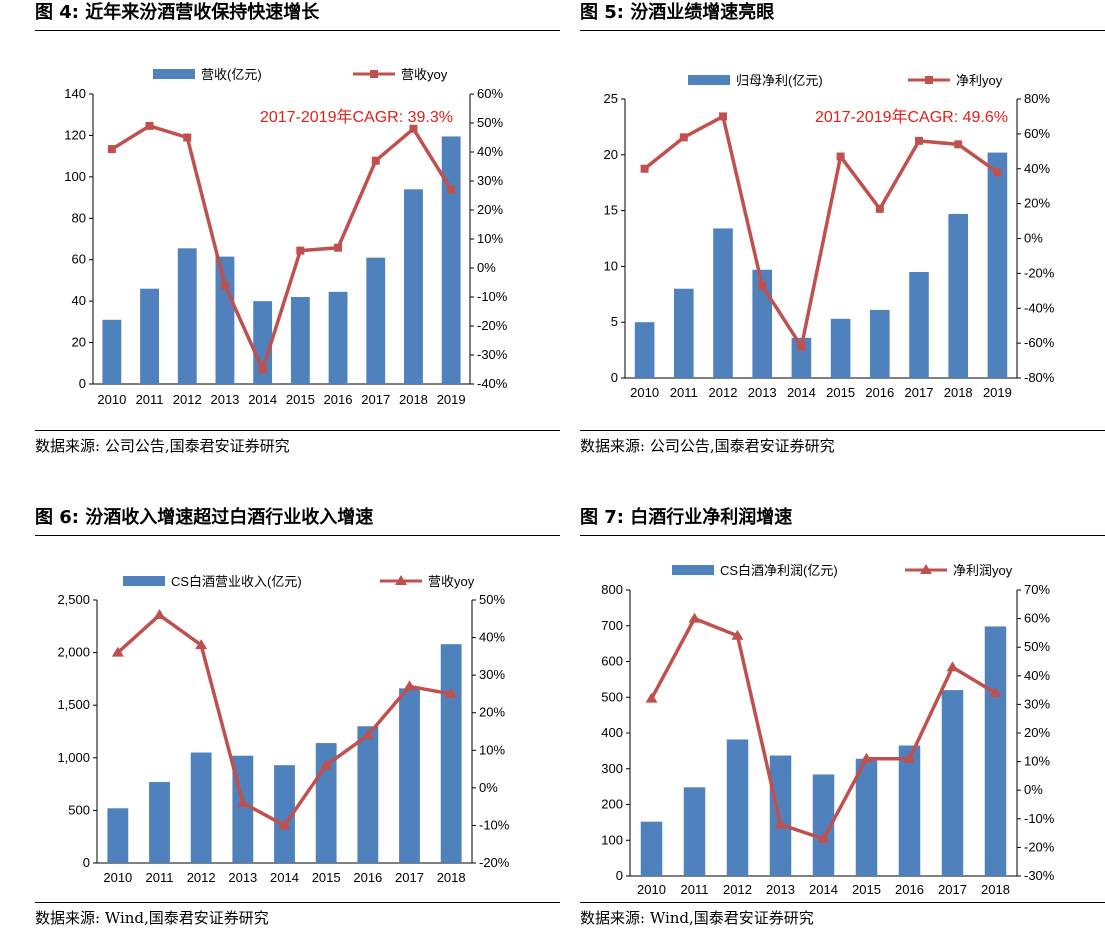  I want to click on category-label: 2010, so click(644, 392).